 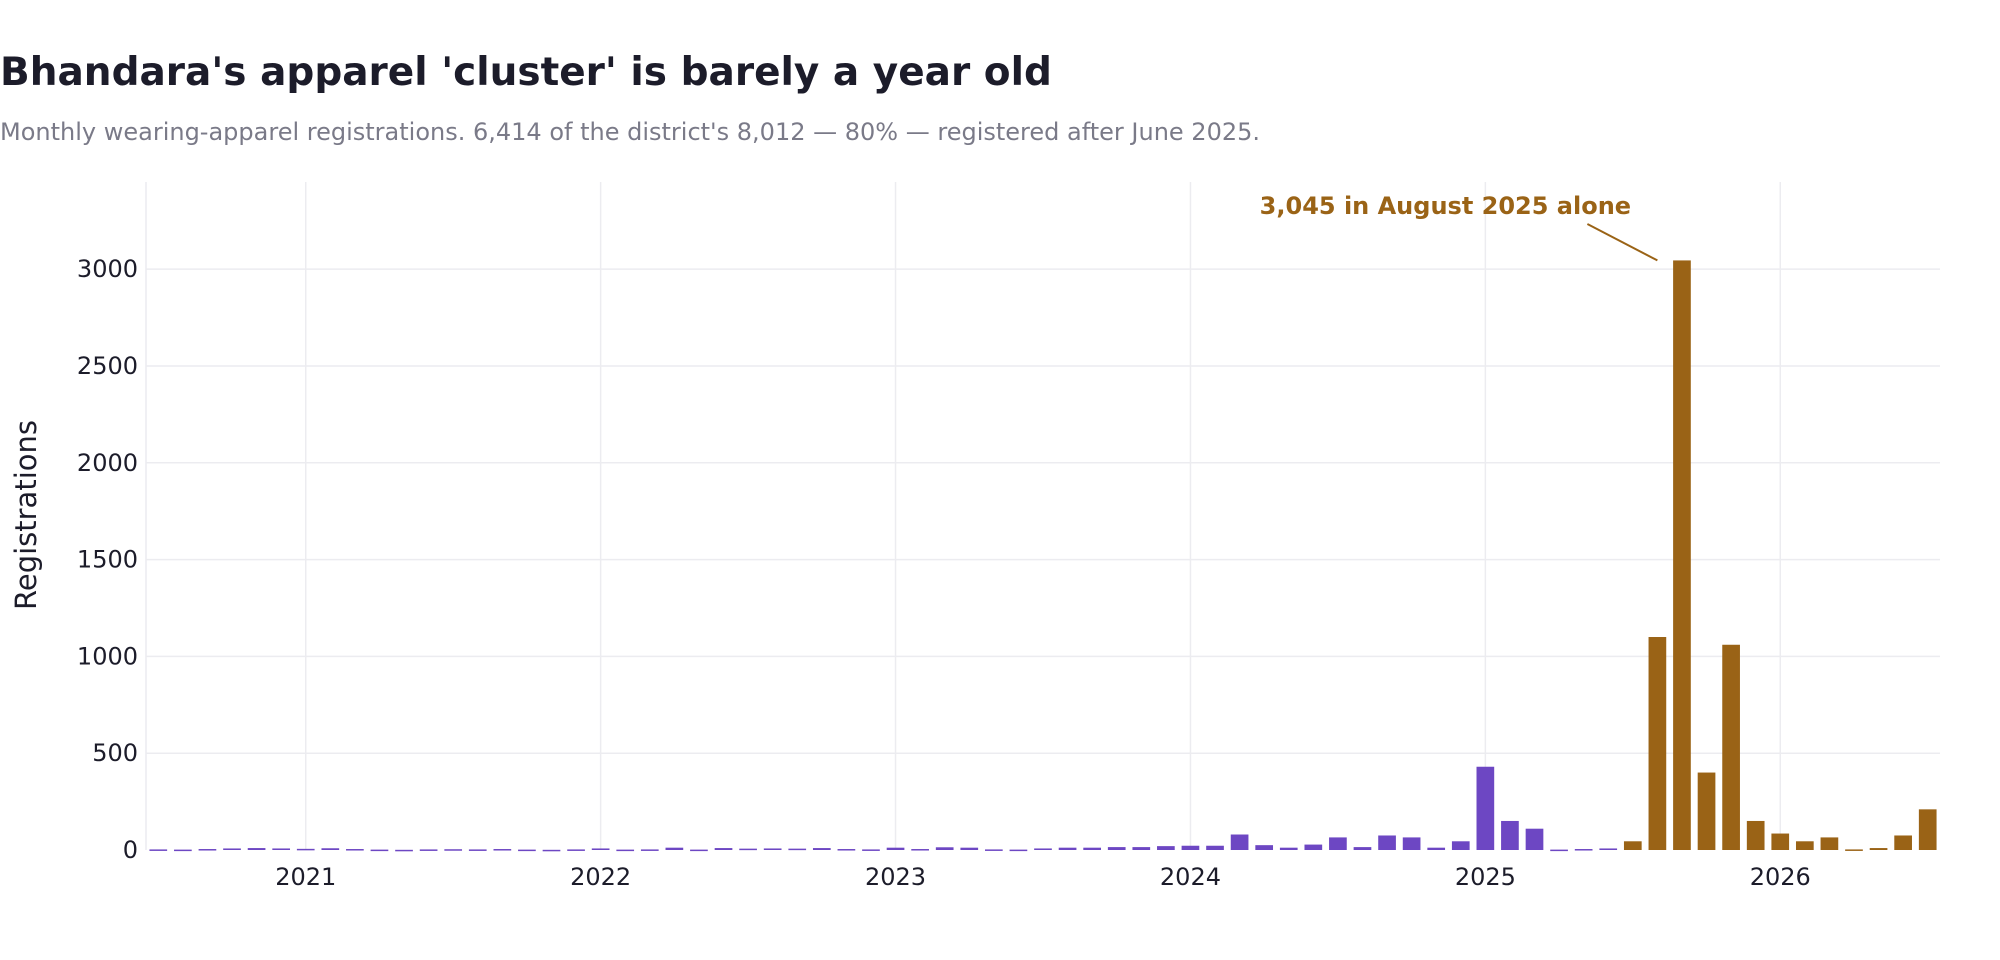 What do you see at coordinates (1485, 877) in the screenshot?
I see `x-tick-label: 2025` at bounding box center [1485, 877].